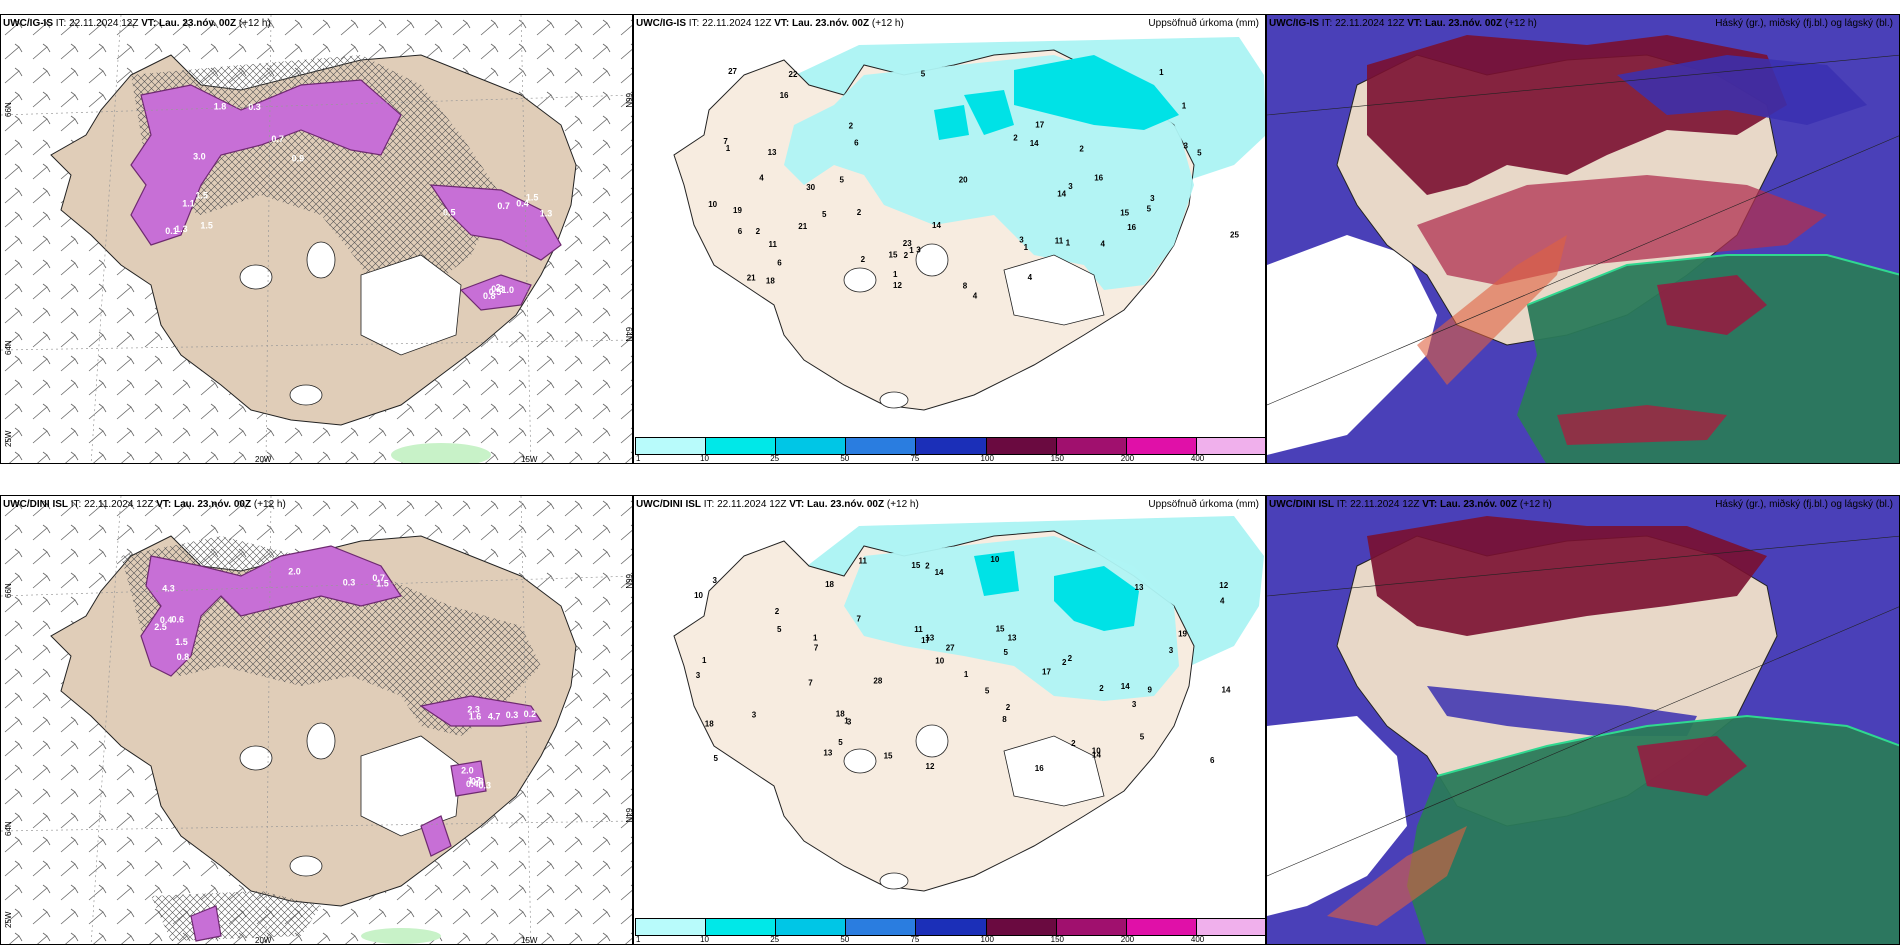 The width and height of the screenshot is (1900, 950). Describe the element at coordinates (503, 206) in the screenshot. I see `precip-value-label: 0.7` at that location.